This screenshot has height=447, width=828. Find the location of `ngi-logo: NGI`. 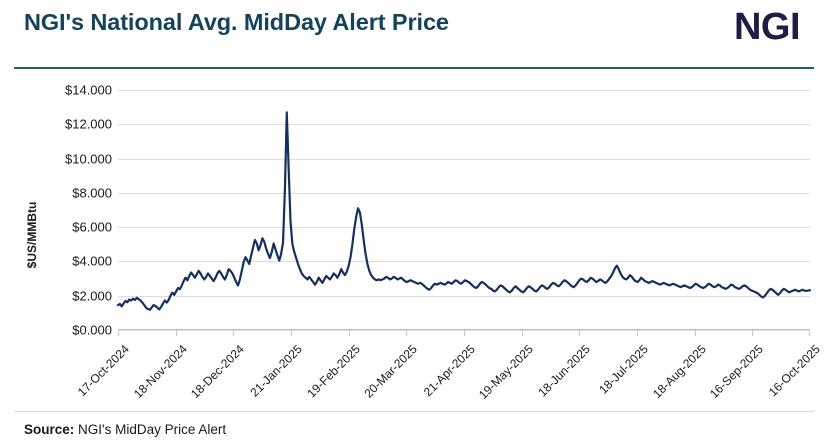

ngi-logo: NGI is located at coordinates (767, 27).